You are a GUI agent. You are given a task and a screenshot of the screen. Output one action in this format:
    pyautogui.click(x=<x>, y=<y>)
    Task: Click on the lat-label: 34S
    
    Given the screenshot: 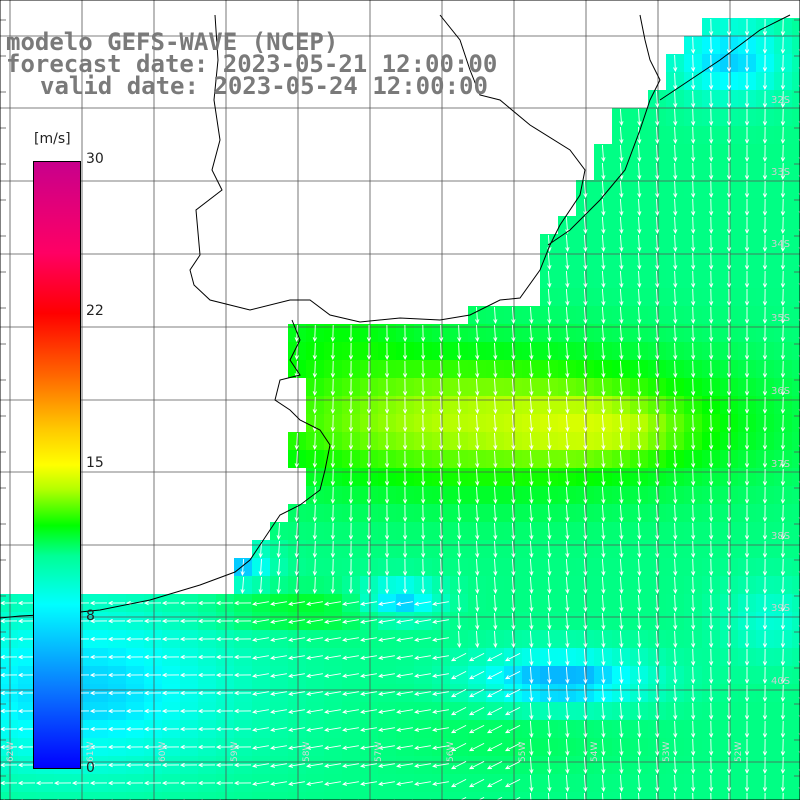 What is the action you would take?
    pyautogui.click(x=781, y=244)
    